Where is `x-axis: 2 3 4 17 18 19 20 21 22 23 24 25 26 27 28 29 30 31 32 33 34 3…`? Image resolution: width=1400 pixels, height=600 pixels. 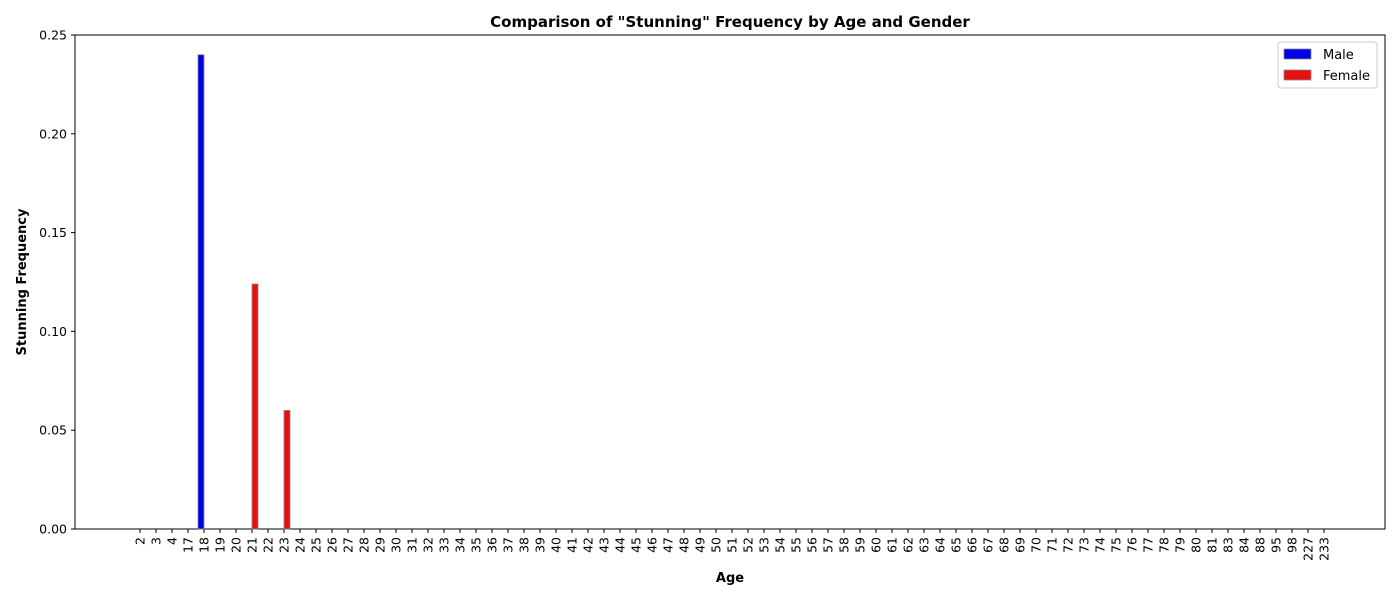 x-axis: 2 3 4 17 18 19 20 21 22 23 24 25 26 27 28 29 30 31 32 33 34 3… is located at coordinates (732, 545).